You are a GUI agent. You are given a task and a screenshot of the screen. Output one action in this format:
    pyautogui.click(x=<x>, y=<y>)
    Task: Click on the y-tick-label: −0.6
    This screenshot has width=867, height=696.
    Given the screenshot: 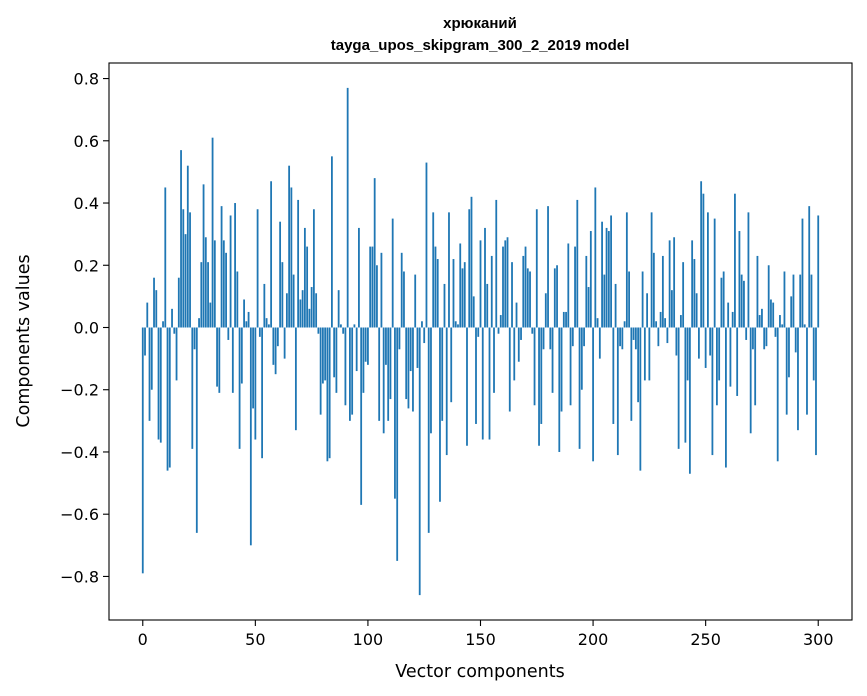 What is the action you would take?
    pyautogui.click(x=79, y=514)
    